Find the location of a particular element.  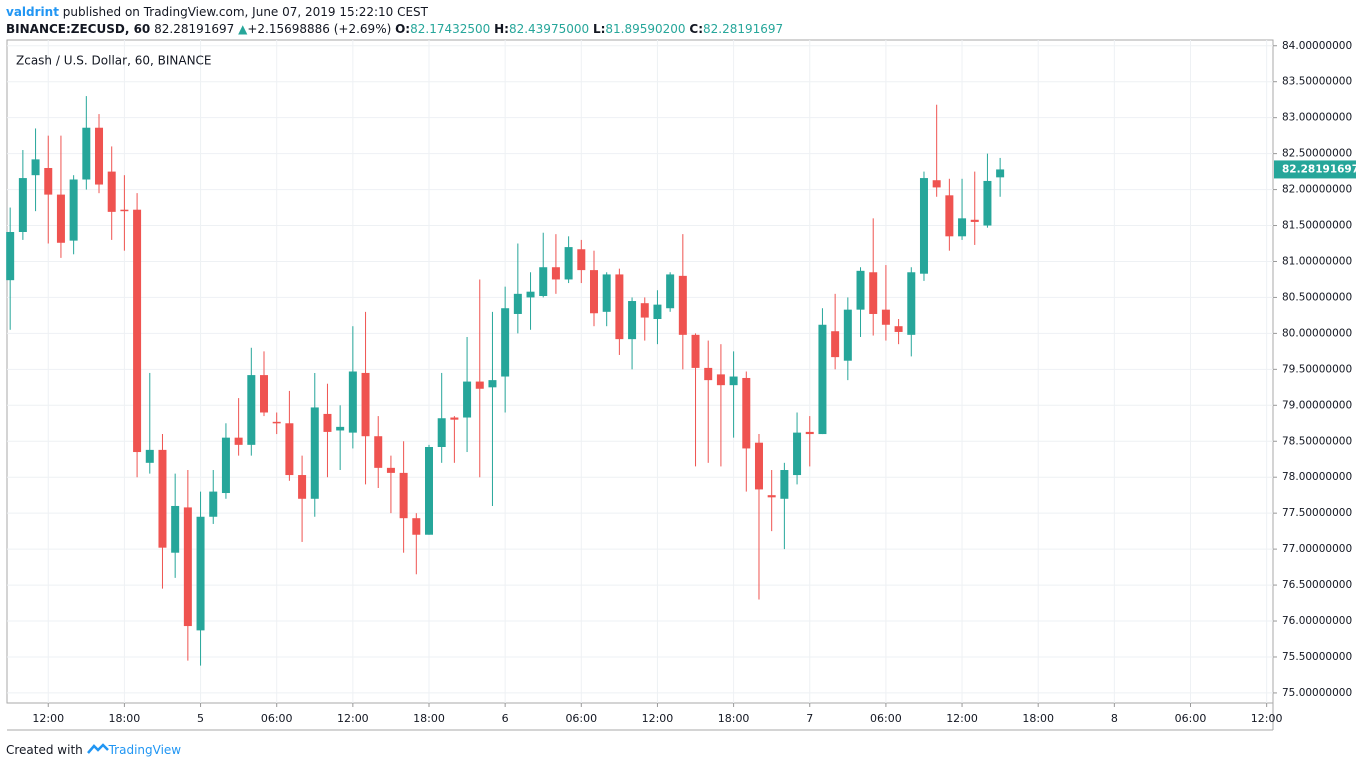

price-label: 82.28191697 is located at coordinates (1320, 169).